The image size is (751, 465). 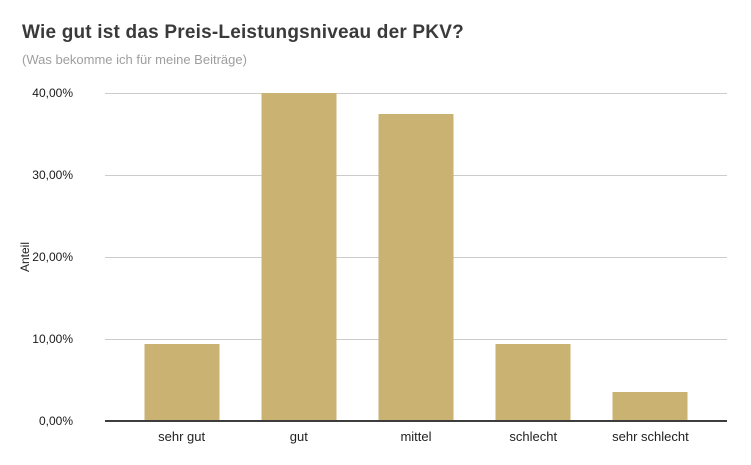 What do you see at coordinates (533, 436) in the screenshot?
I see `x-category-label-schlecht: schlecht` at bounding box center [533, 436].